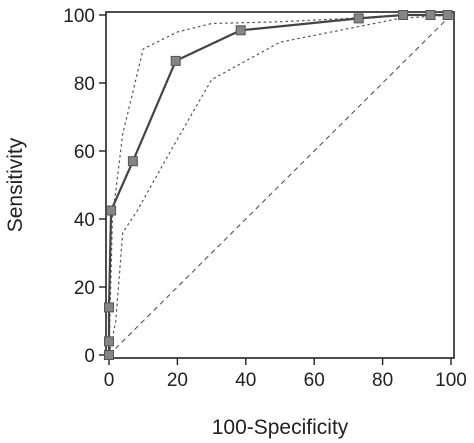  What do you see at coordinates (89, 356) in the screenshot?
I see `y-tick-label: 0` at bounding box center [89, 356].